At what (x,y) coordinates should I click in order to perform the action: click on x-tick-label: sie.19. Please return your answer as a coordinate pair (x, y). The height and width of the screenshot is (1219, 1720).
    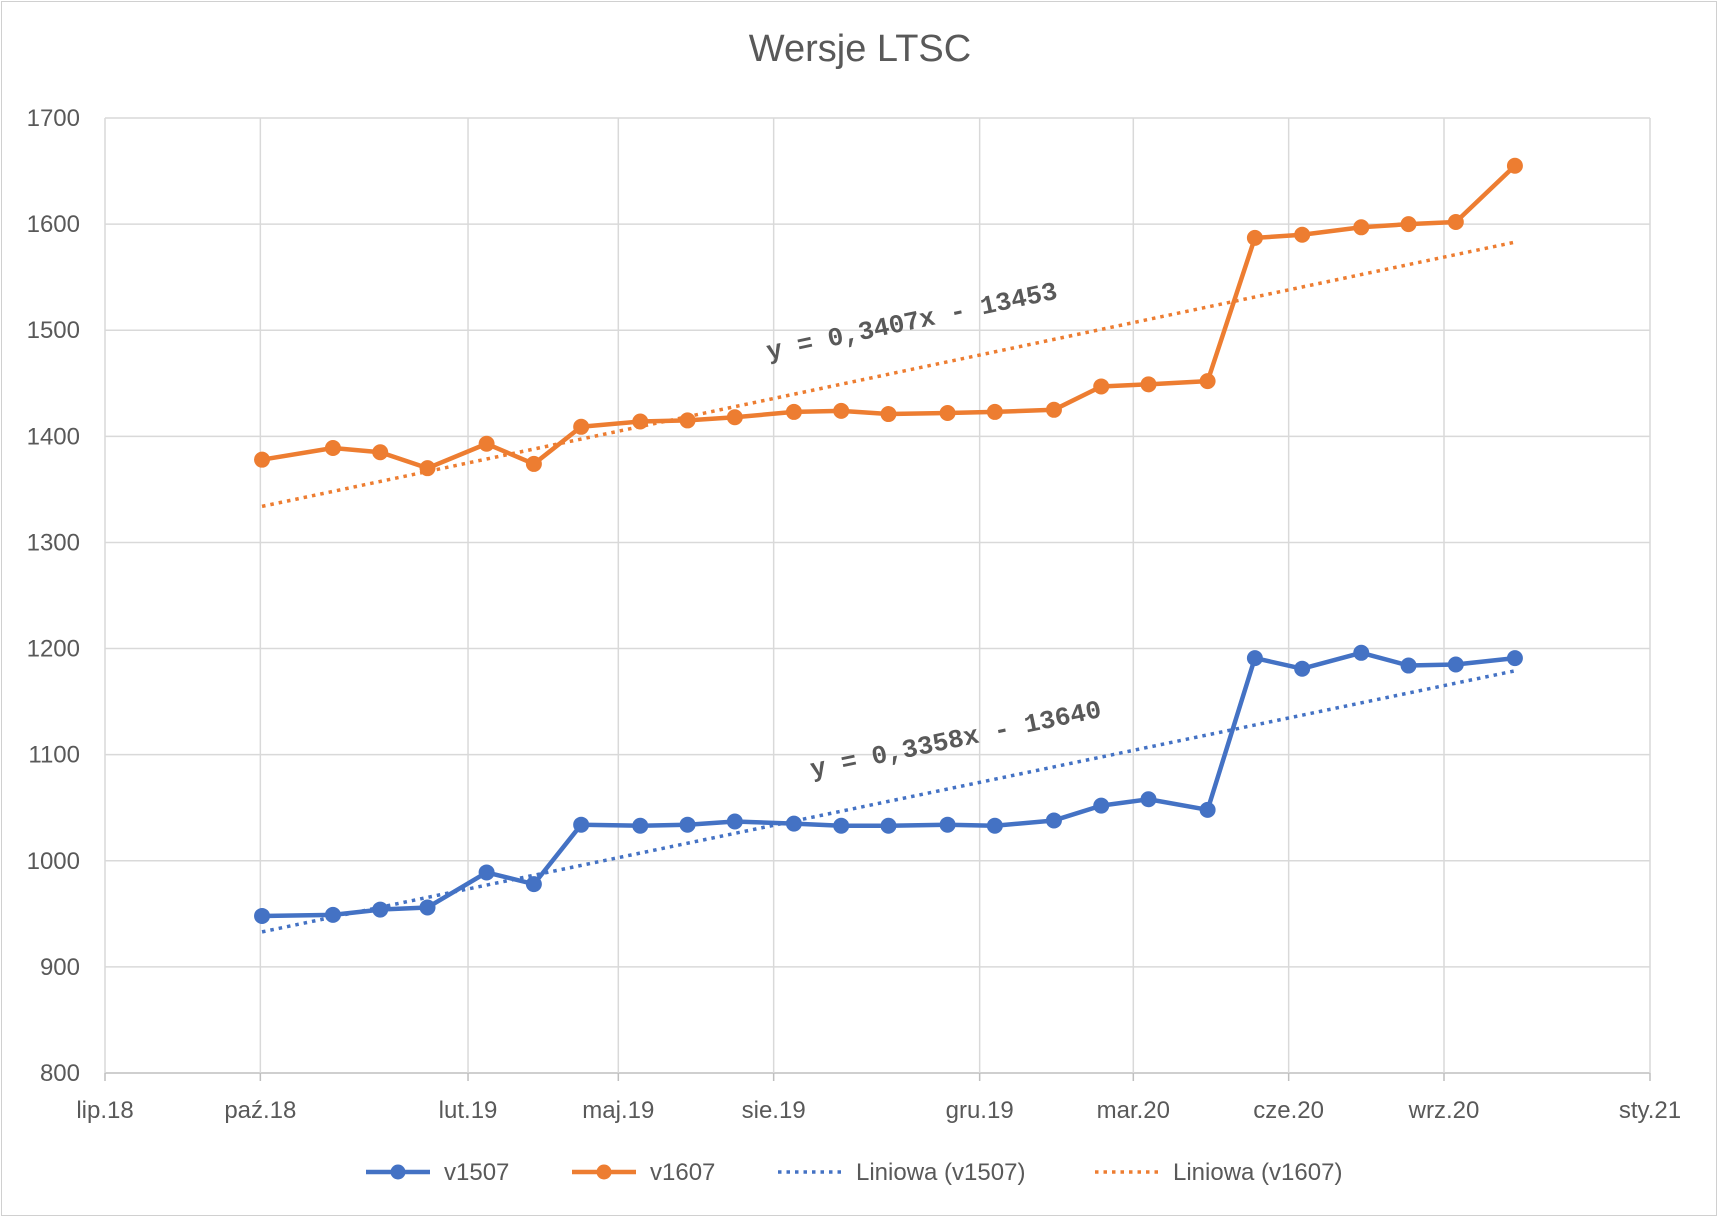
    Looking at the image, I should click on (774, 1110).